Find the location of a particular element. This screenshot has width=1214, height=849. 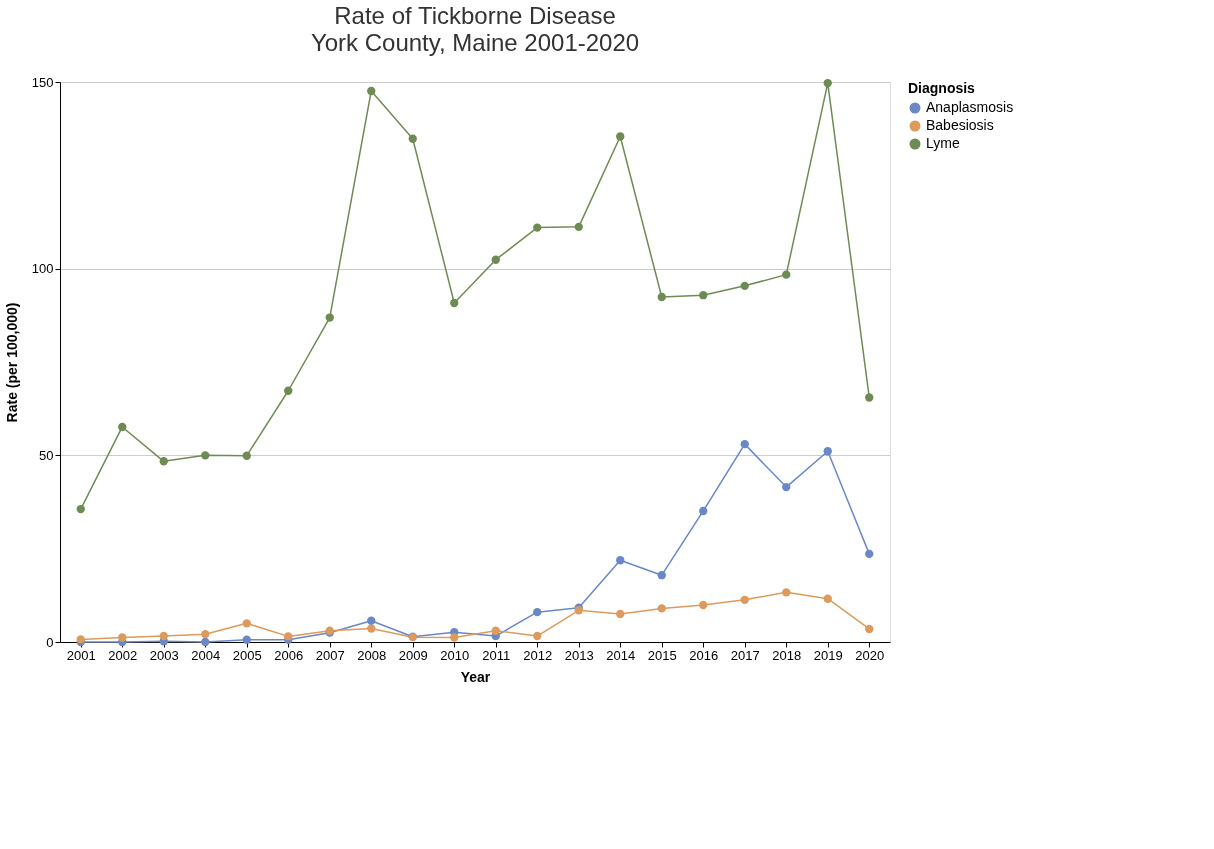

legend-label: Lyme is located at coordinates (943, 143).